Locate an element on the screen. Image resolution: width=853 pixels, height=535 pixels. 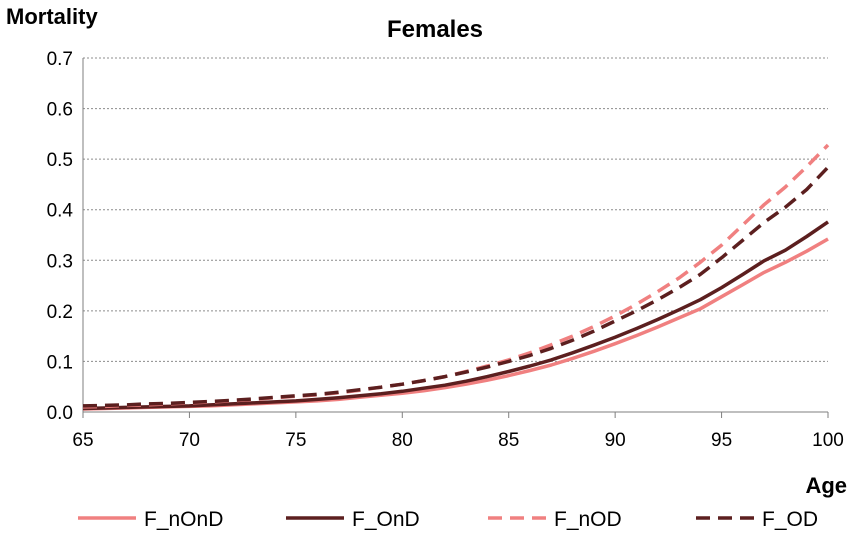
x-axis-title: Age is located at coordinates (826, 485).